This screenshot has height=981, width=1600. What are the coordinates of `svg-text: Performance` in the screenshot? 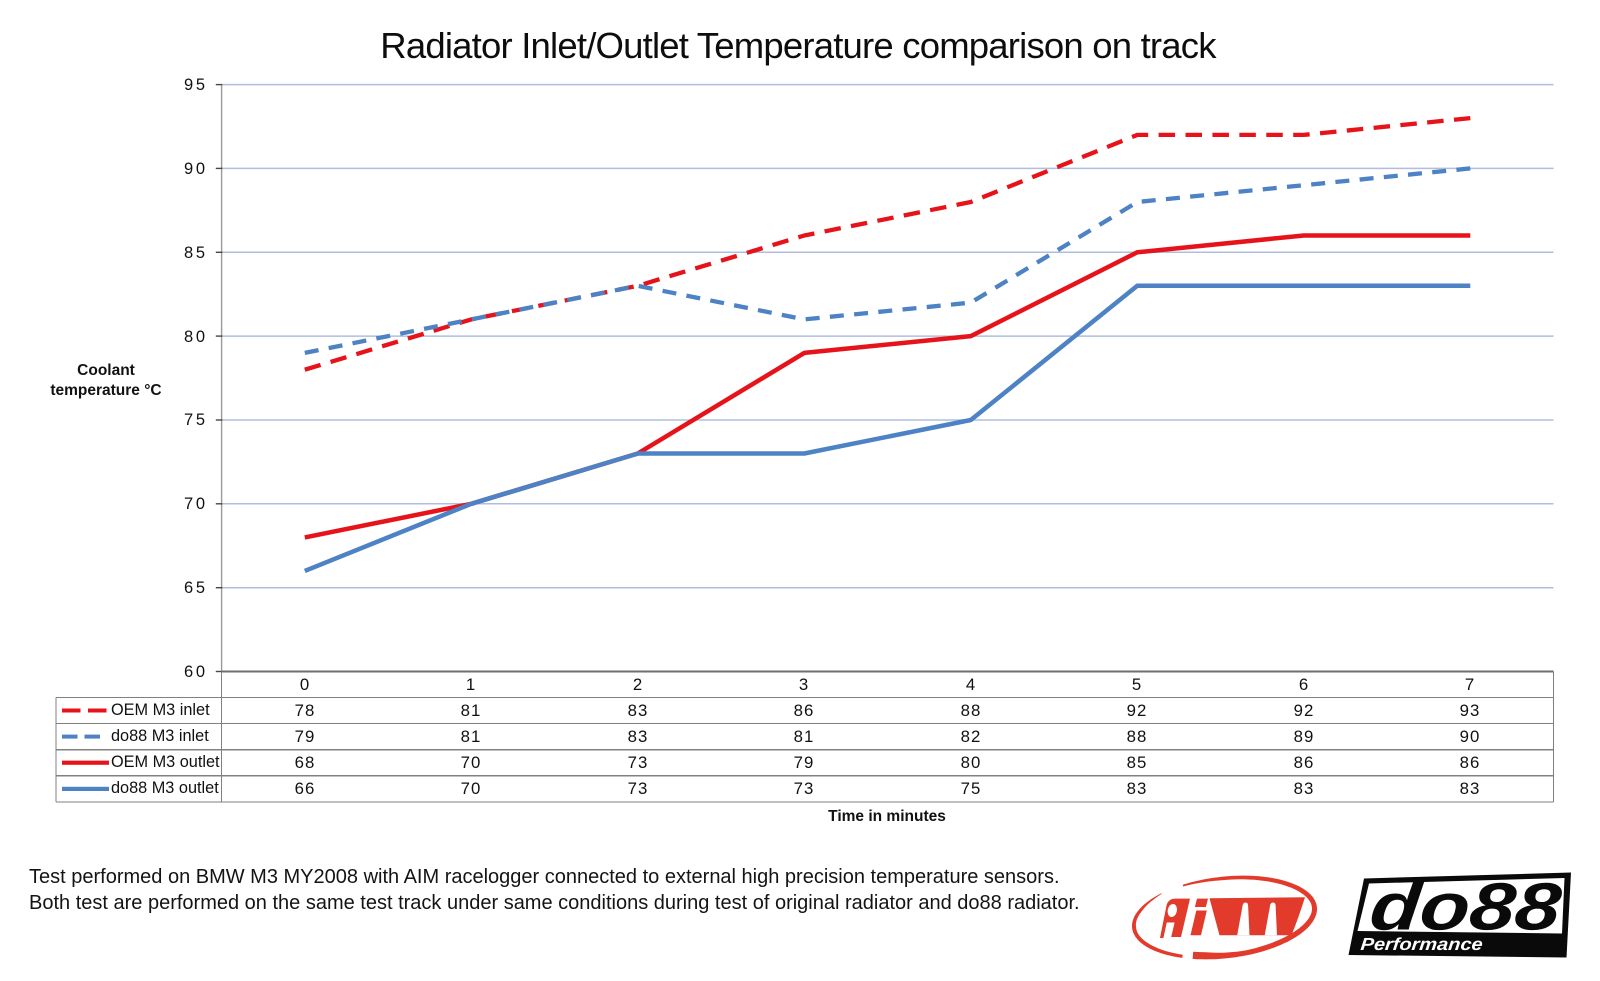 It's located at (1422, 944).